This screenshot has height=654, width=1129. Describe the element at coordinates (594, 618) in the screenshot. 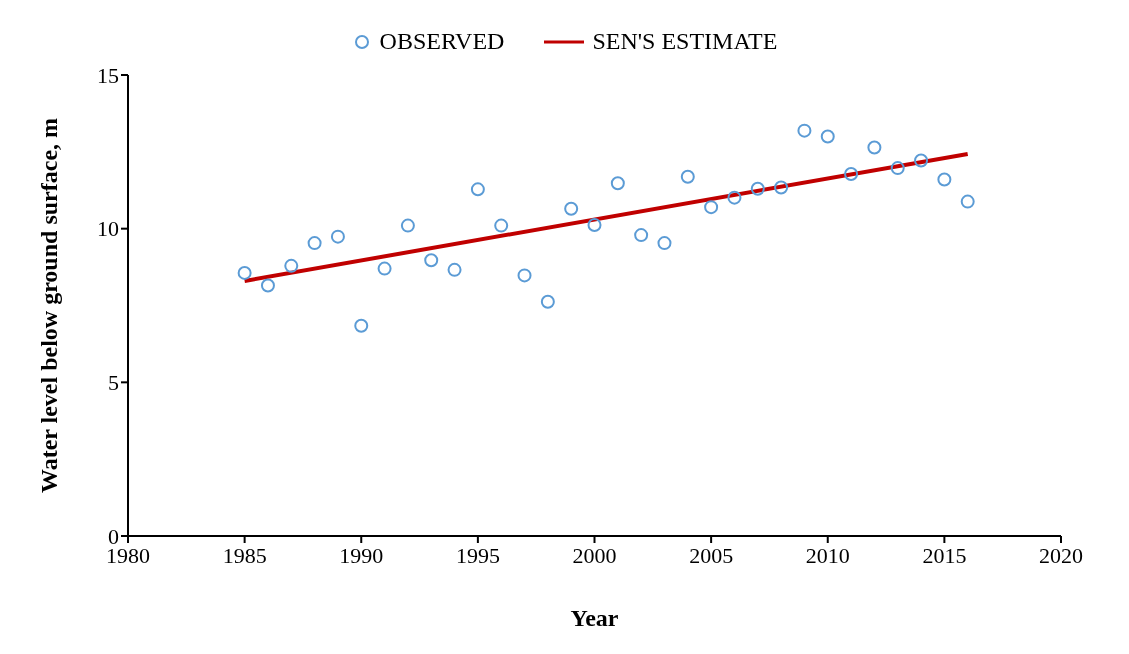

I see `x-axis-title: Year` at that location.